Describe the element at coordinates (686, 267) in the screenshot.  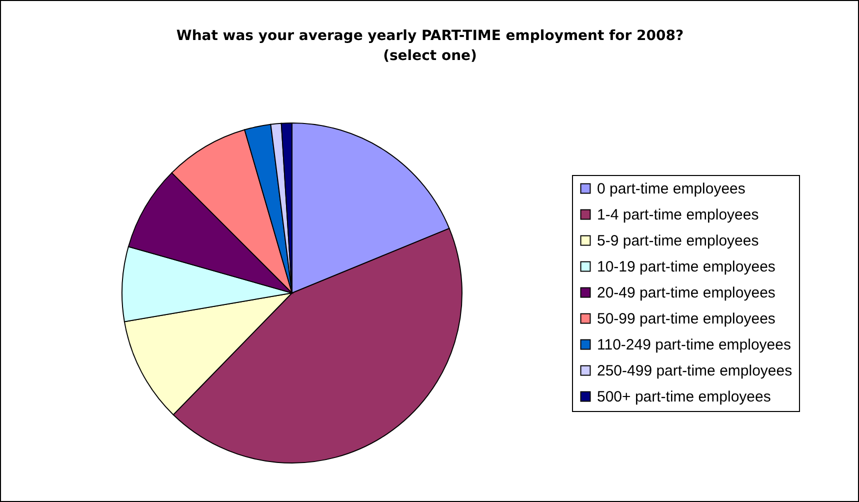
I see `legend-label: 10-19 part-time employees` at that location.